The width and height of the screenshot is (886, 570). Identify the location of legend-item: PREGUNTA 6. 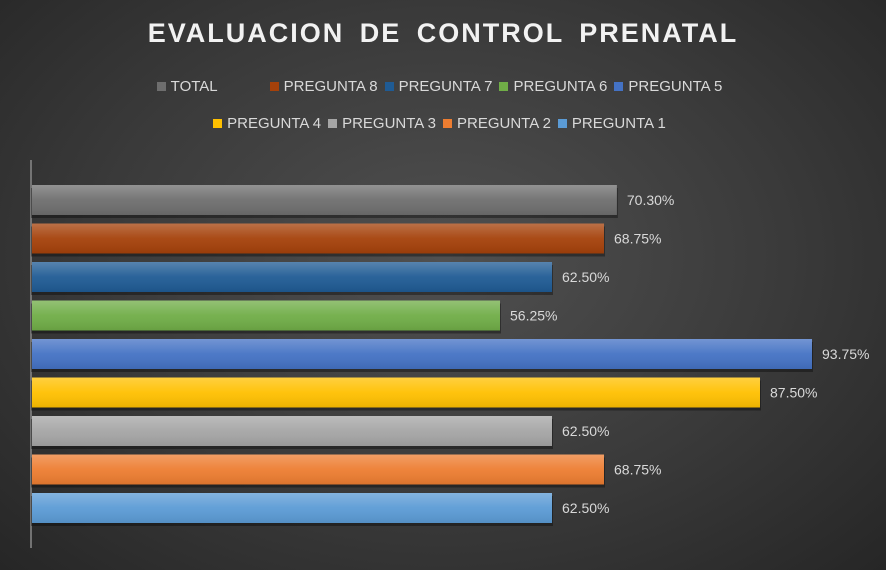
(553, 86).